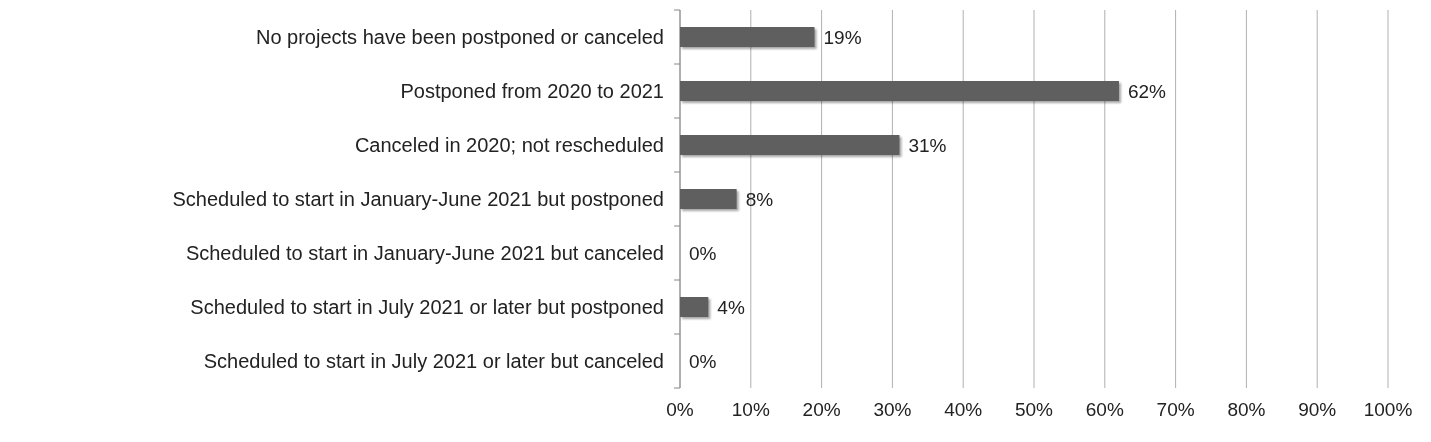 The height and width of the screenshot is (442, 1431). Describe the element at coordinates (1246, 409) in the screenshot. I see `x-tick-label: 80%` at that location.